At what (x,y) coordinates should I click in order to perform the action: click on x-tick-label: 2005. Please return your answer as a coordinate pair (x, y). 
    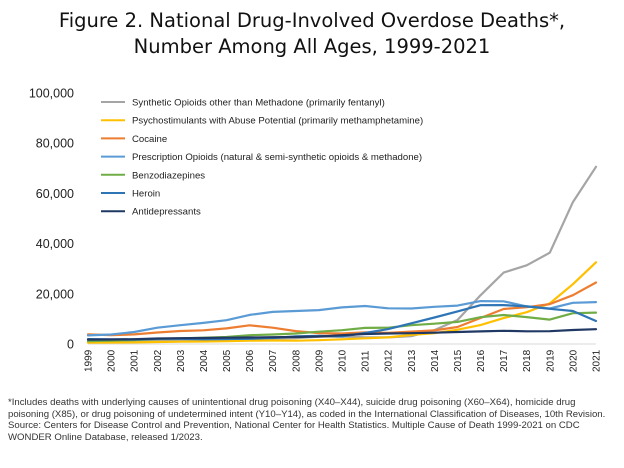
    Looking at the image, I should click on (227, 360).